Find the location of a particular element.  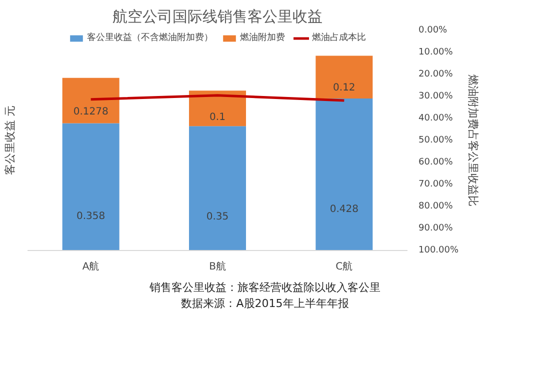

legend-label: 燃油占成本比 is located at coordinates (339, 38).